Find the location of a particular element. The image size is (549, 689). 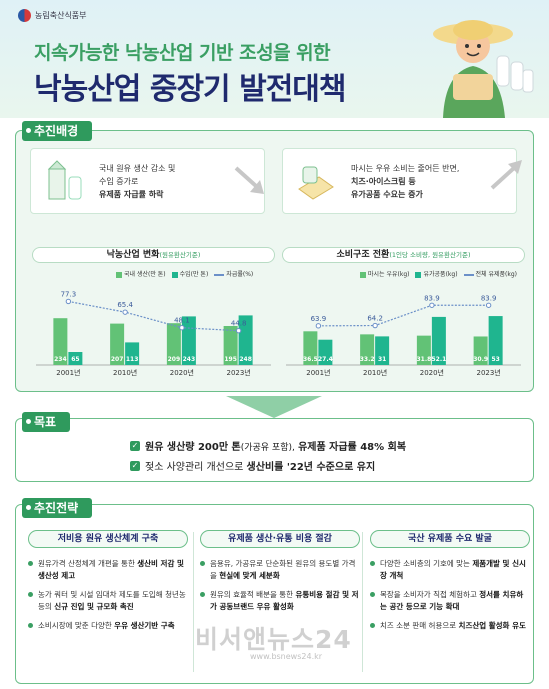

bullet-text-bold: 유통비용 절감 및 저가 공동브랜드 우유 활성화 is located at coordinates (284, 600).